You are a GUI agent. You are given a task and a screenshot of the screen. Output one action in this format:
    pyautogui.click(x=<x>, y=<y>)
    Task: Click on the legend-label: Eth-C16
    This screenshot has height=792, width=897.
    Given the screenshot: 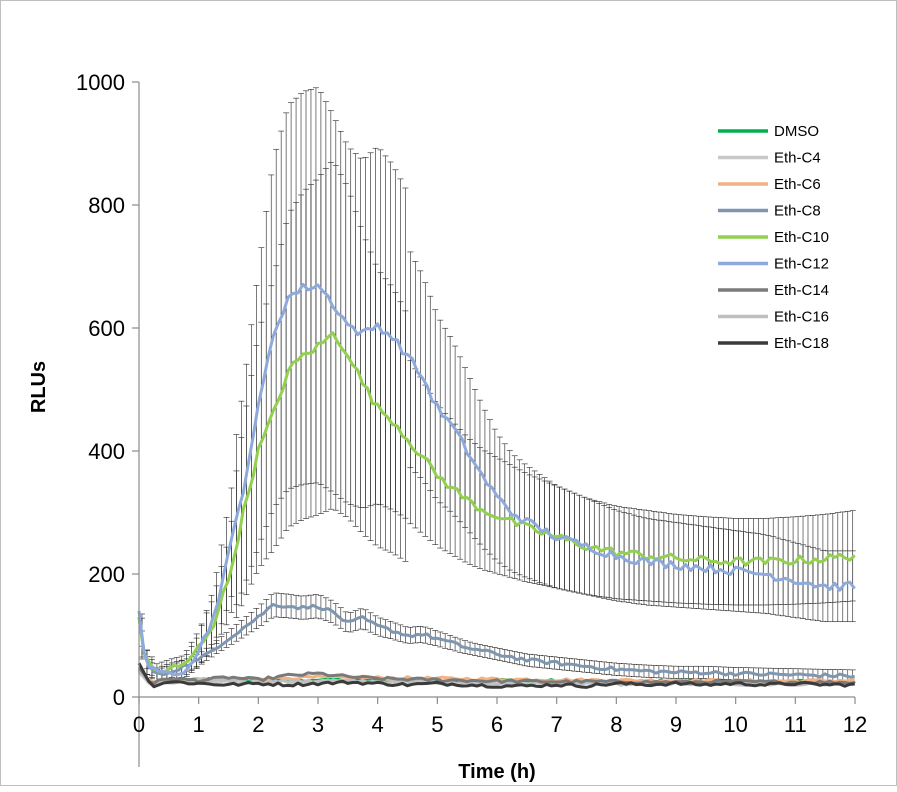 What is the action you would take?
    pyautogui.click(x=801, y=317)
    